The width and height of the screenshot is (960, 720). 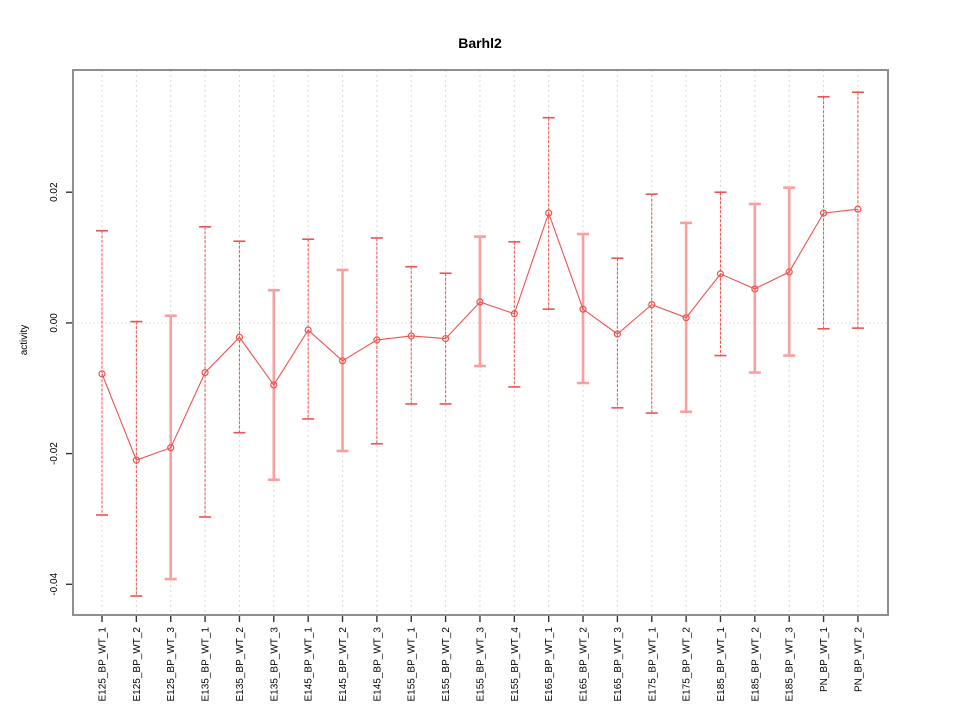 I want to click on x-tick-label: E125_BP_WT_2, so click(x=137, y=664).